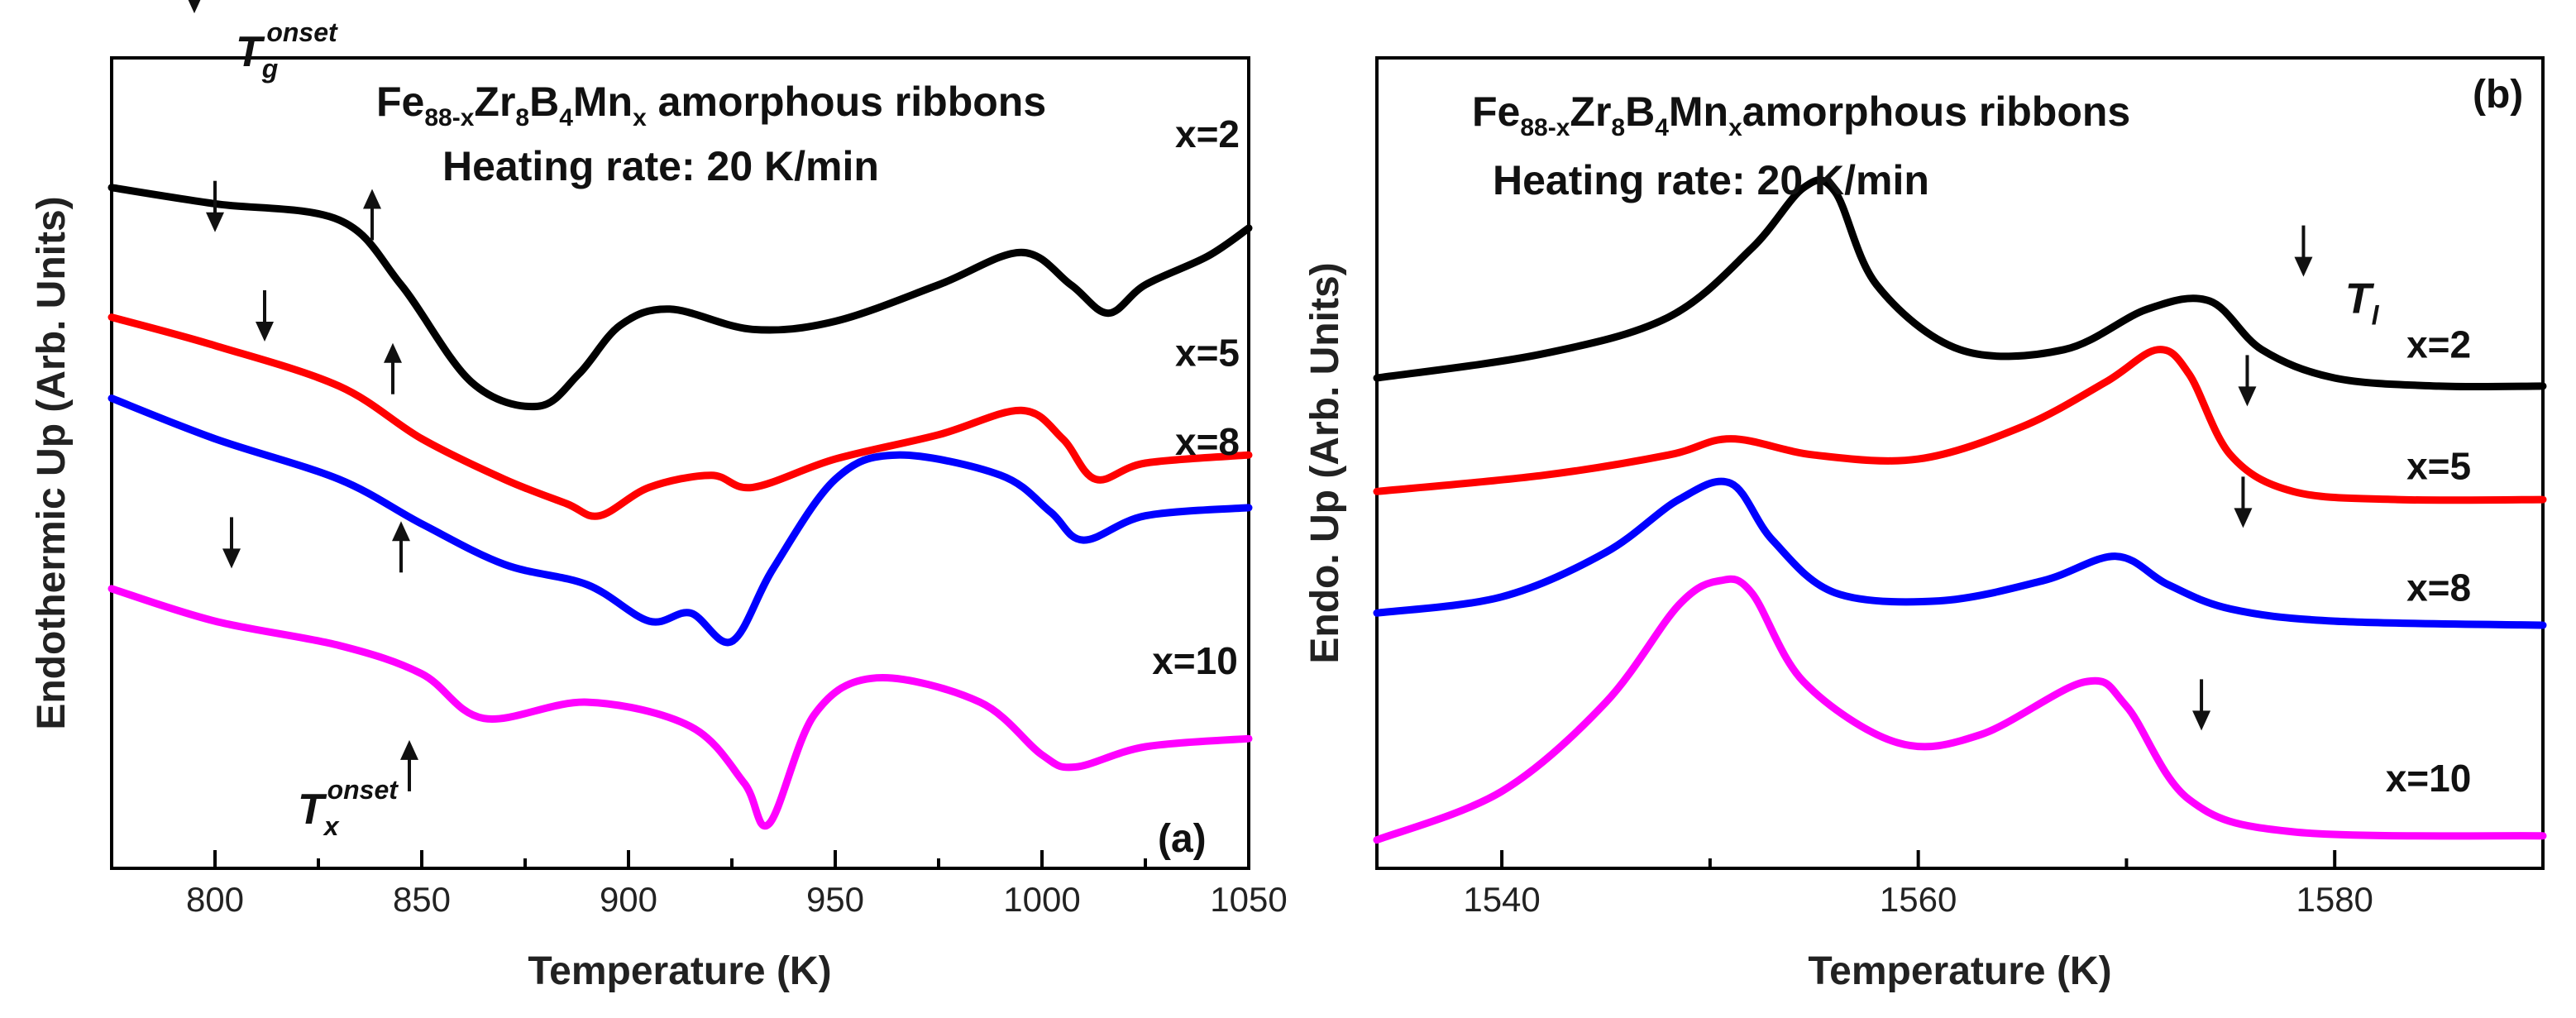 The height and width of the screenshot is (1018, 2576). I want to click on panel-b-x-tick-label: 1540, so click(1501, 899).